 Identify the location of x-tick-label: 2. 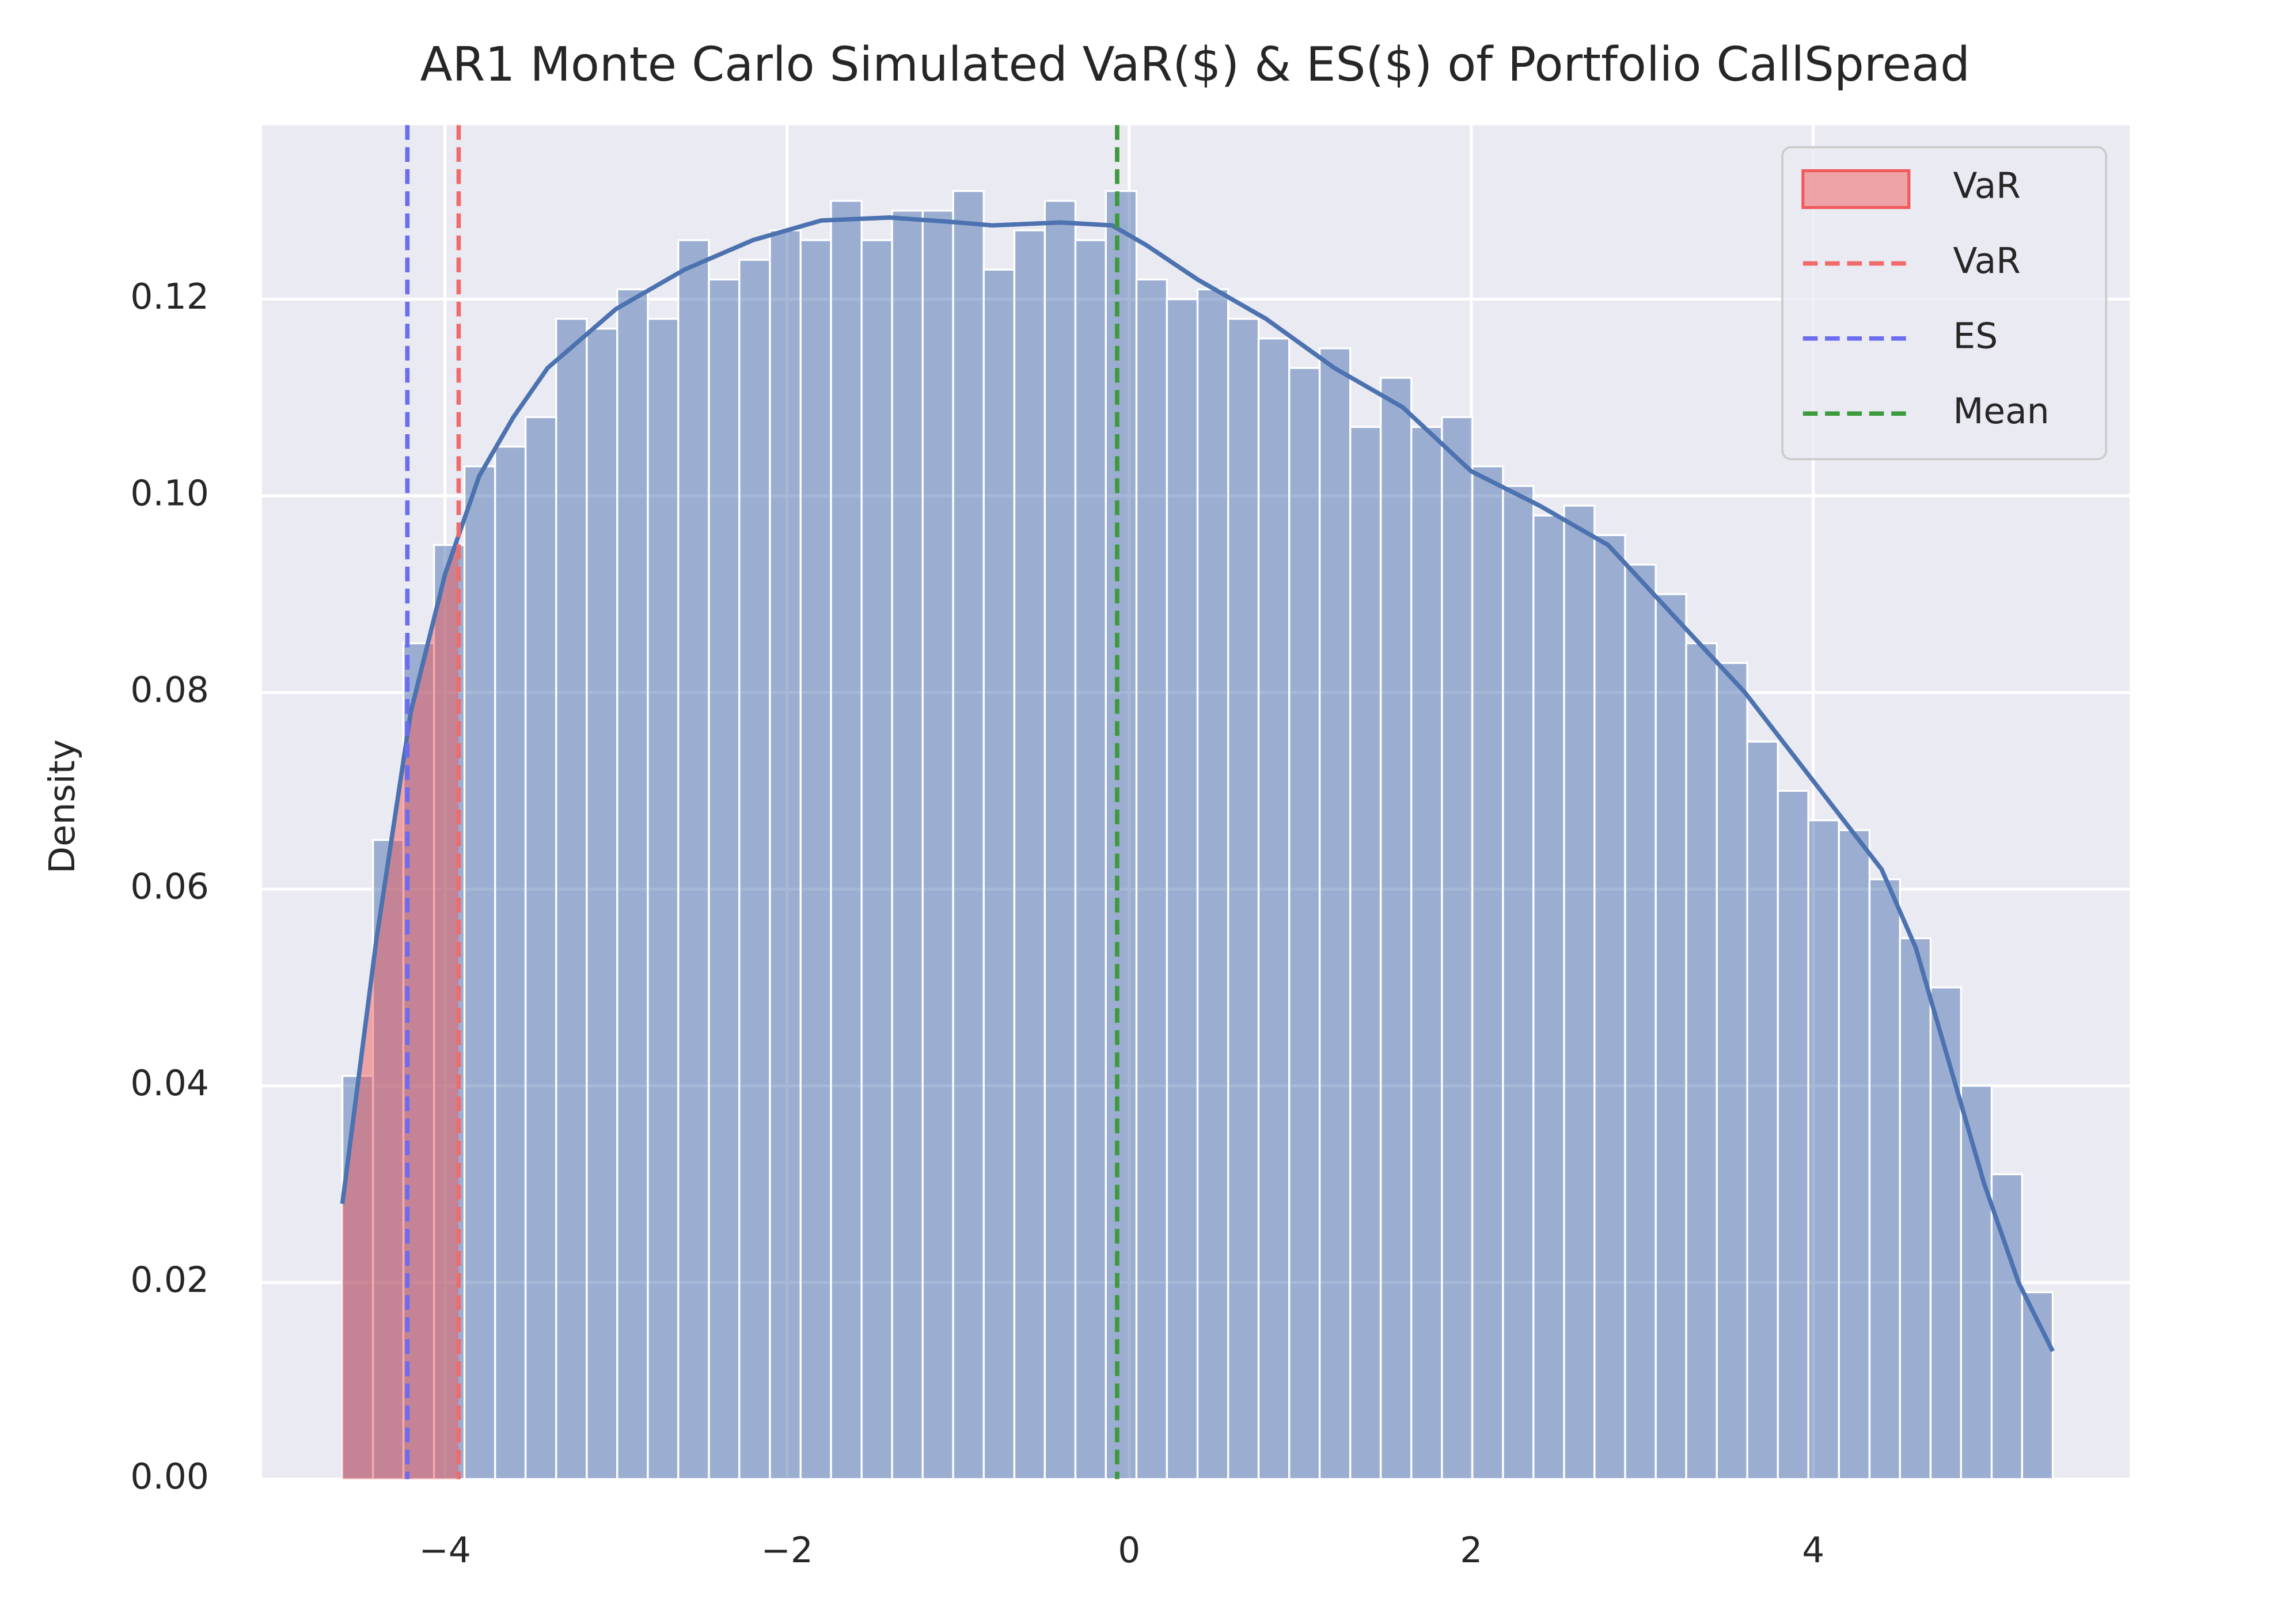
(1471, 1550).